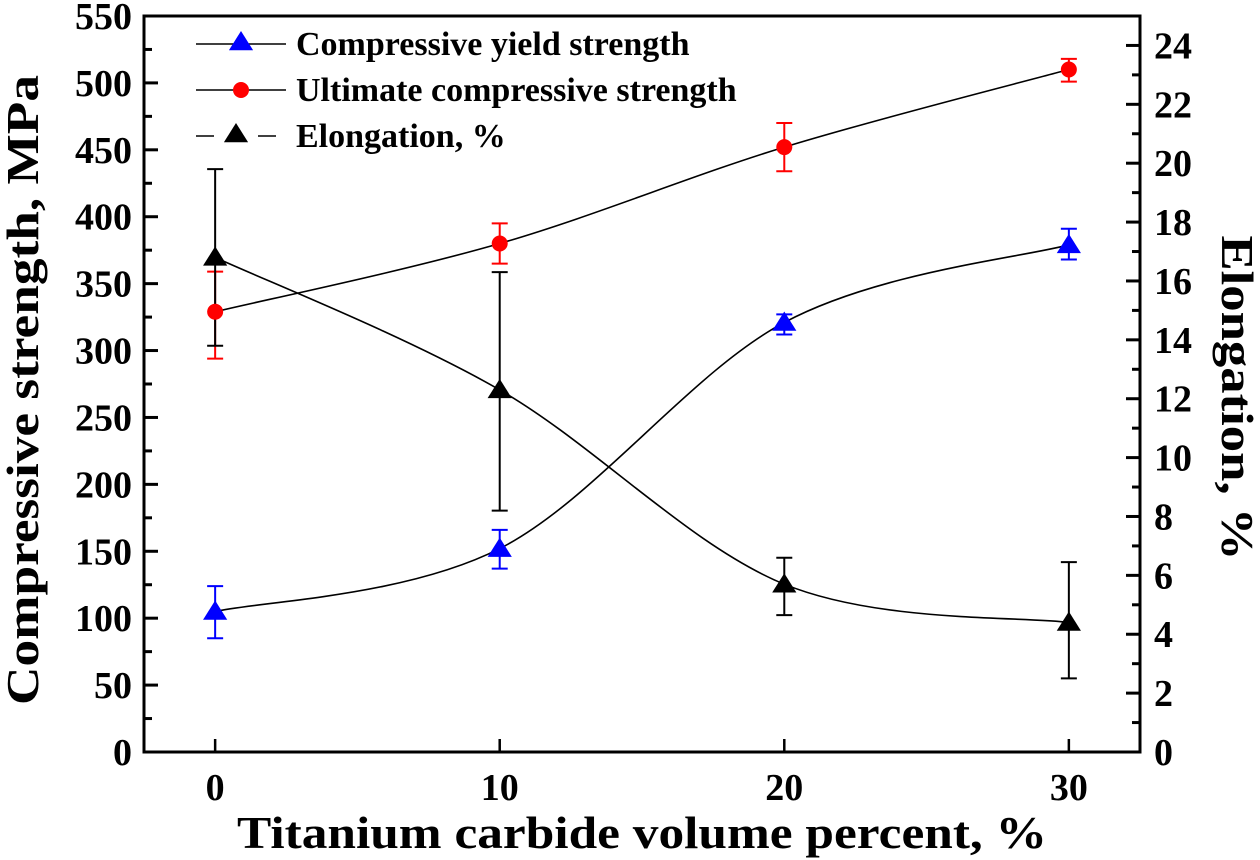 Image resolution: width=1260 pixels, height=860 pixels. I want to click on y2-tick-label: 18, so click(1173, 223).